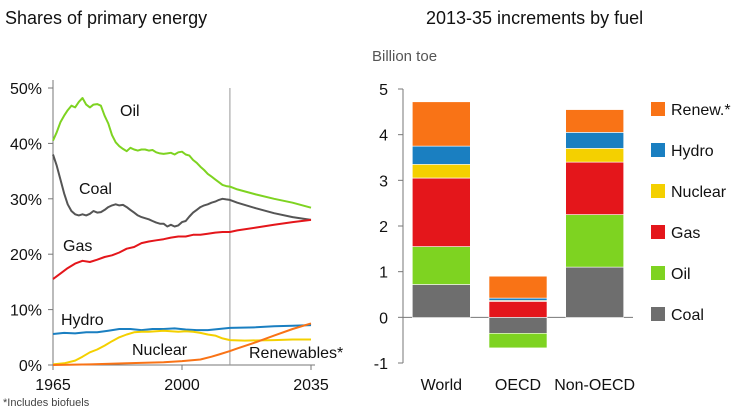 The height and width of the screenshot is (408, 754). I want to click on left-x-tick-label: 2035, so click(311, 385).